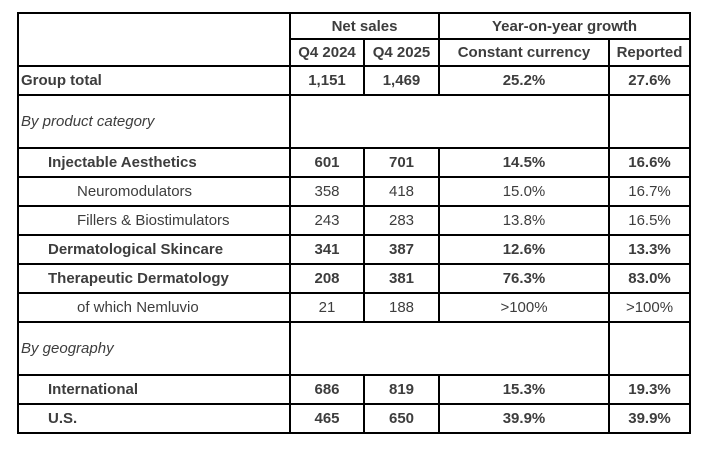 This screenshot has width=711, height=450. What do you see at coordinates (449, 121) in the screenshot?
I see `section-spacer-by-product-category` at bounding box center [449, 121].